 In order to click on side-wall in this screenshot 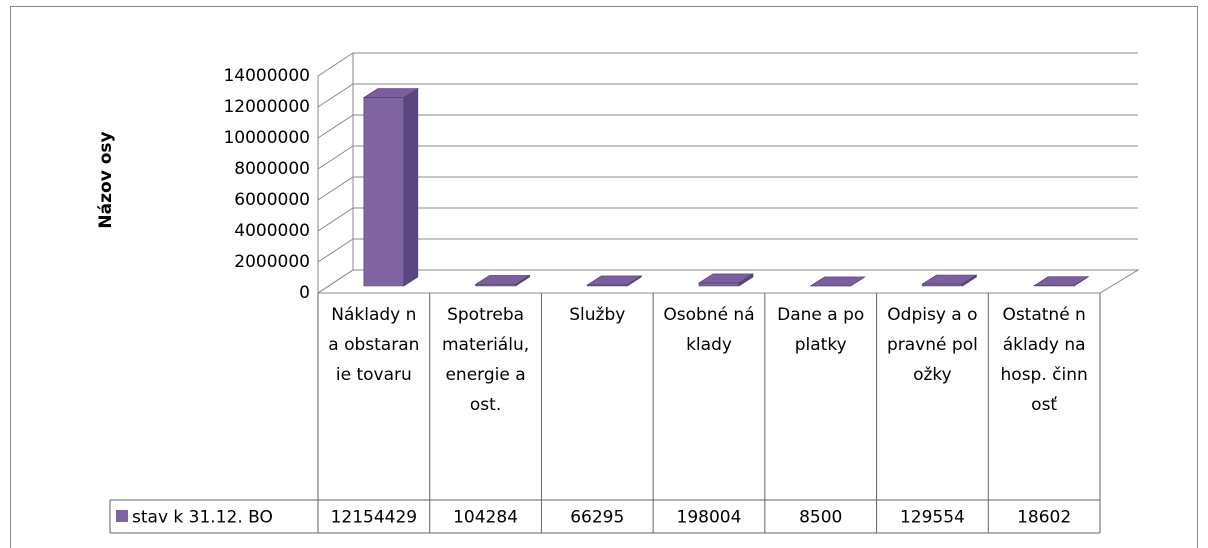, I will do `click(335, 173)`.